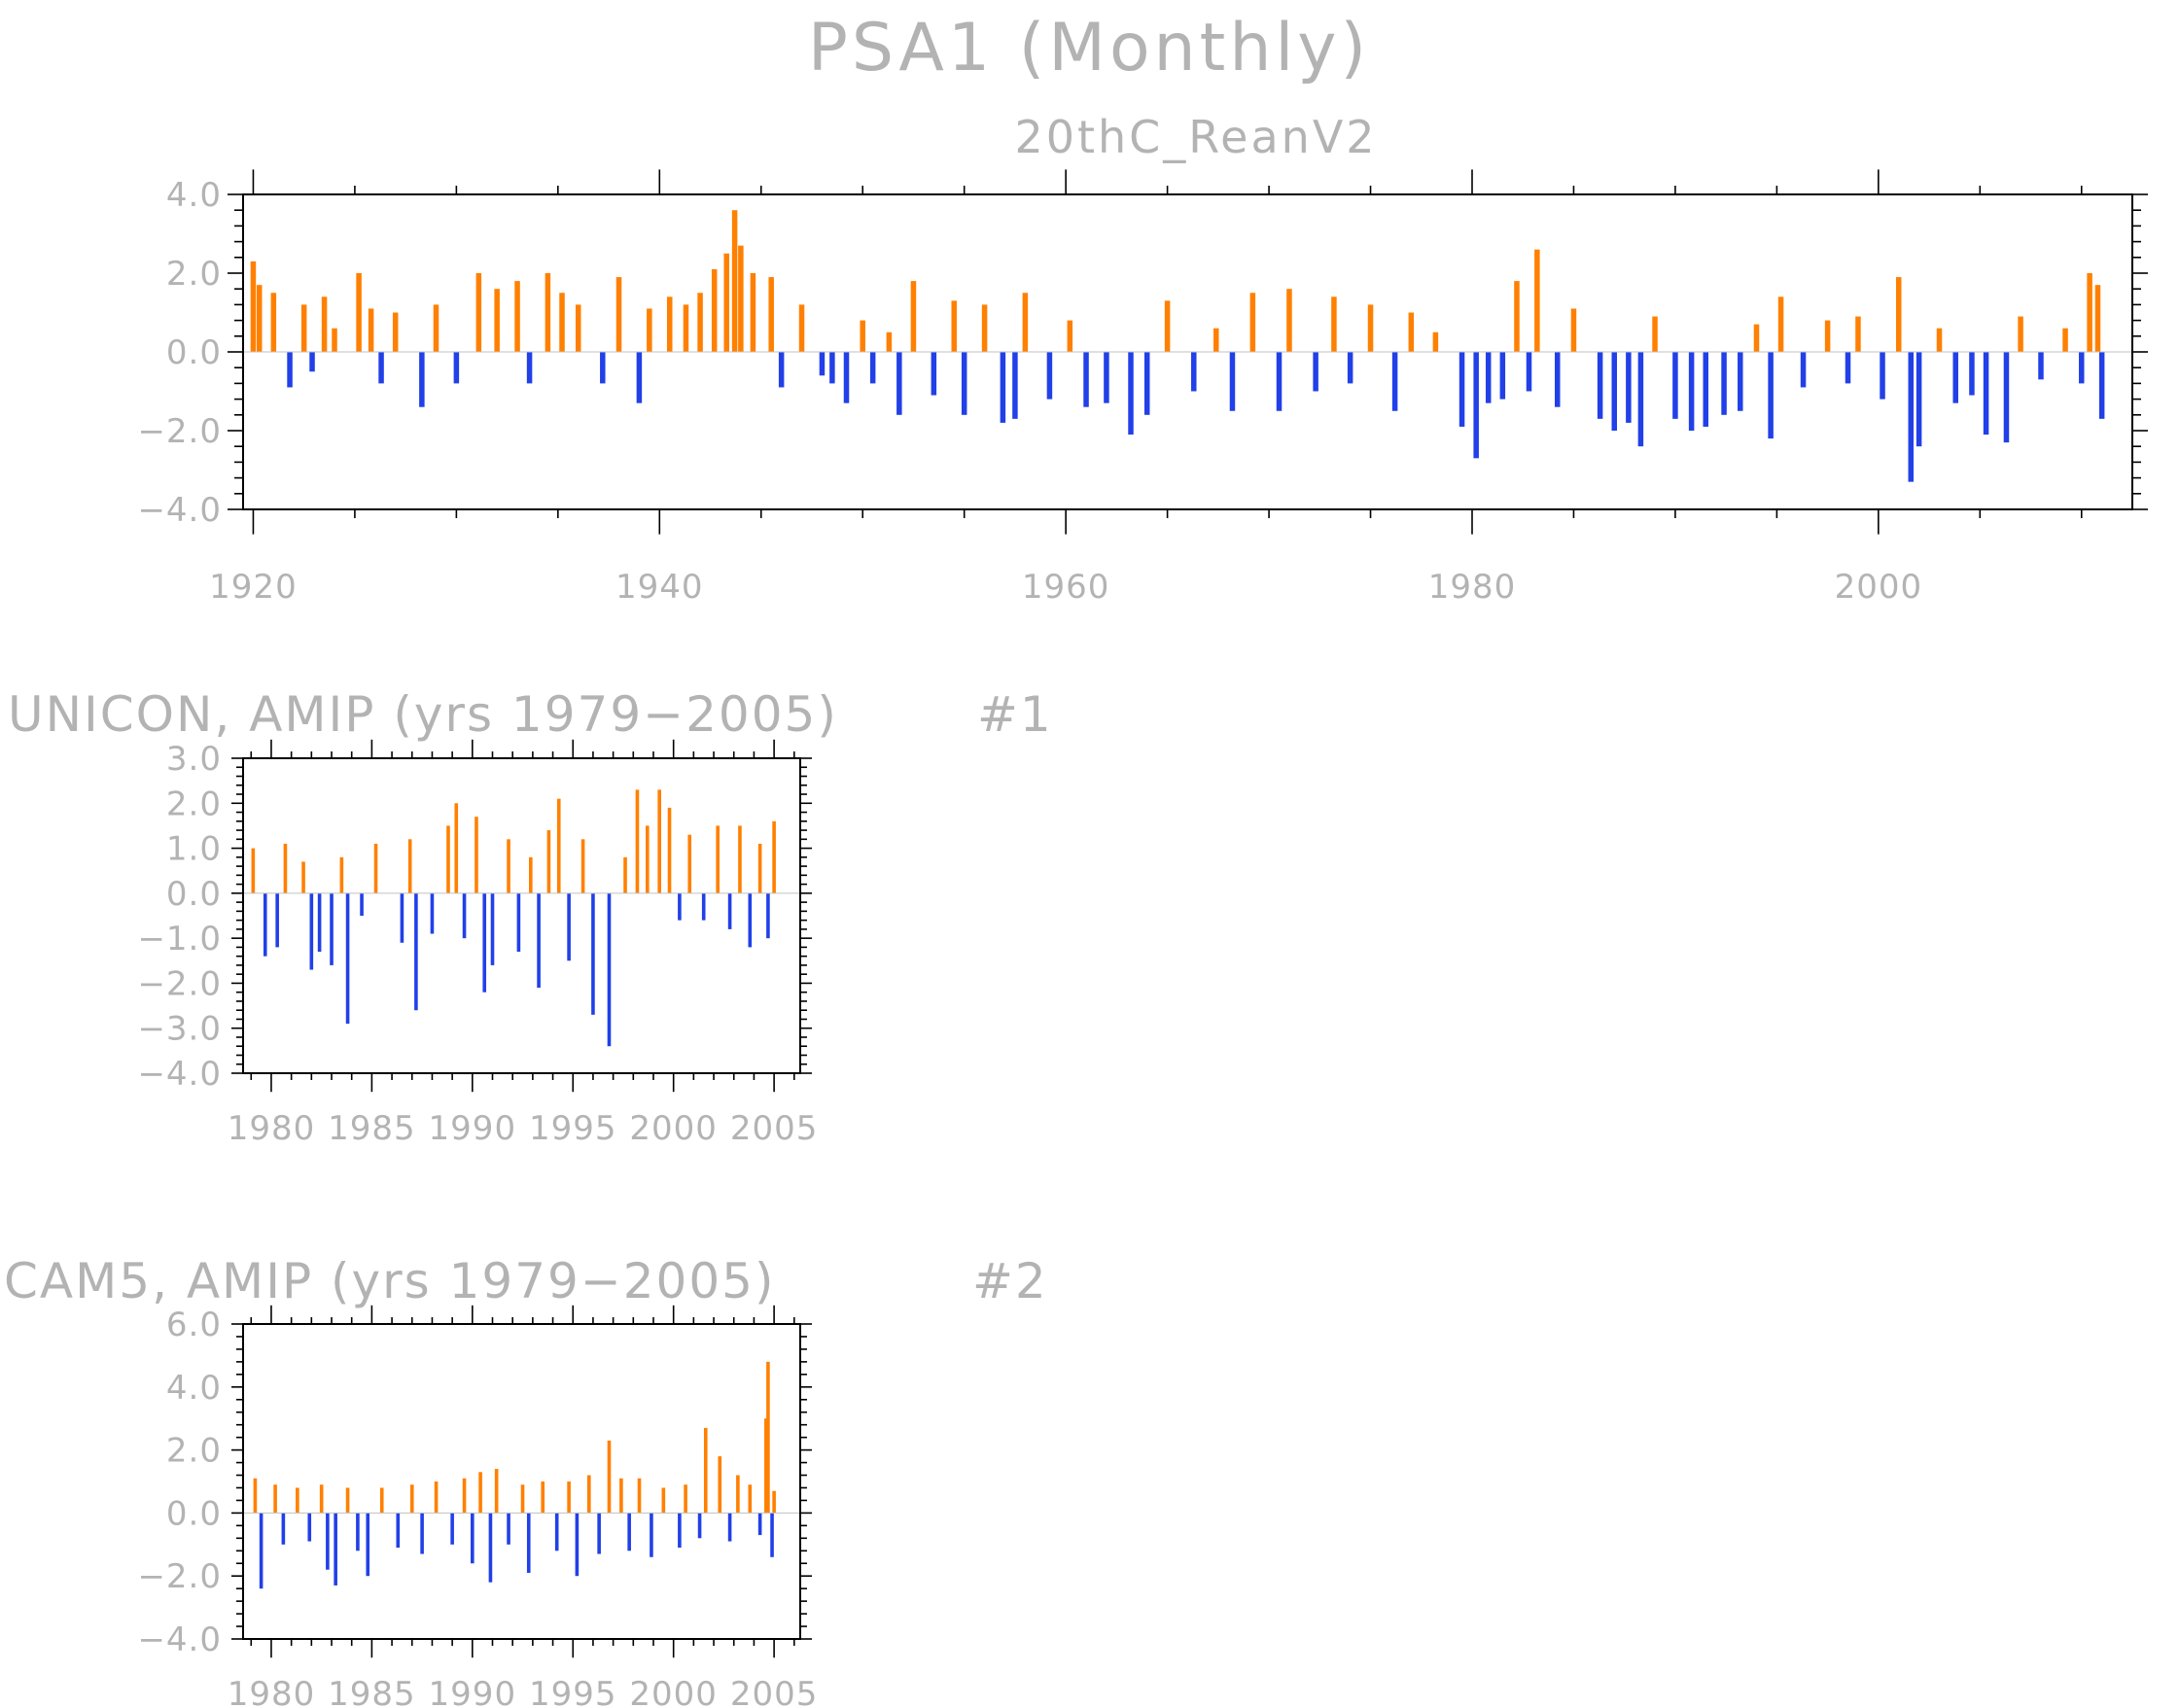 The height and width of the screenshot is (1708, 2179). What do you see at coordinates (179, 1030) in the screenshot?
I see `y-tick-label: −3.0` at bounding box center [179, 1030].